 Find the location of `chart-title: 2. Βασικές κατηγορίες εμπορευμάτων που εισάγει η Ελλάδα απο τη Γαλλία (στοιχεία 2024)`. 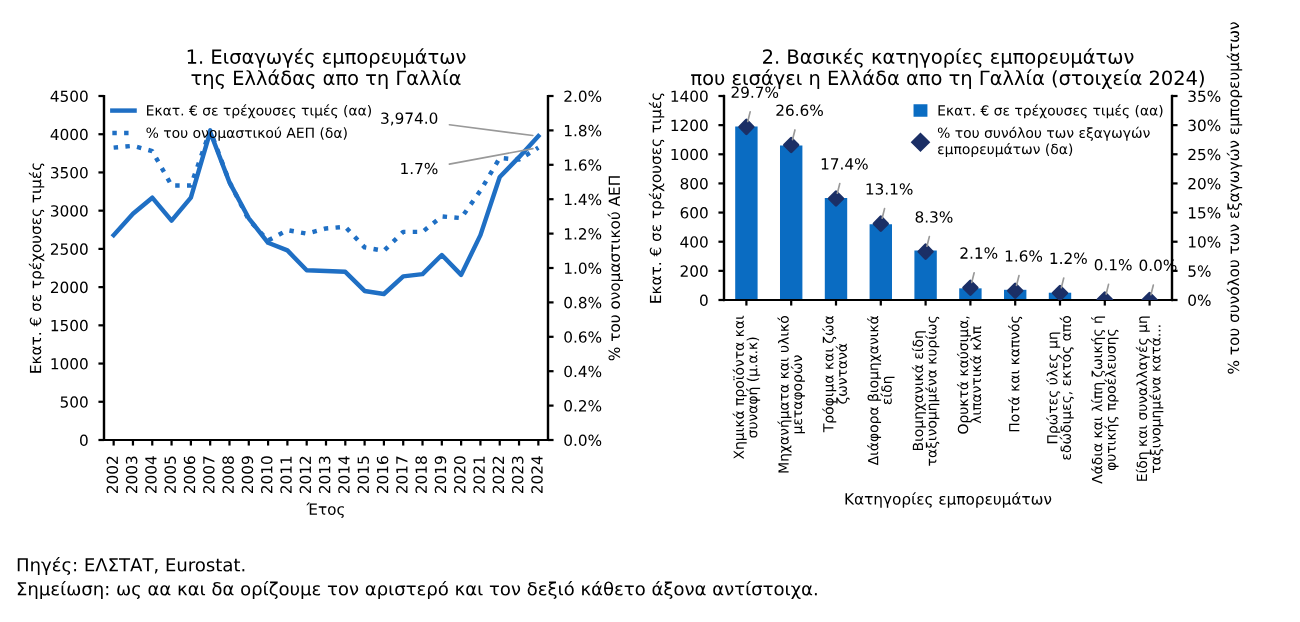

chart-title: 2. Βασικές κατηγορίες εμπορευμάτων που εισάγει η Ελλάδα απο τη Γαλλία (στοιχεία 2024) is located at coordinates (947, 68).